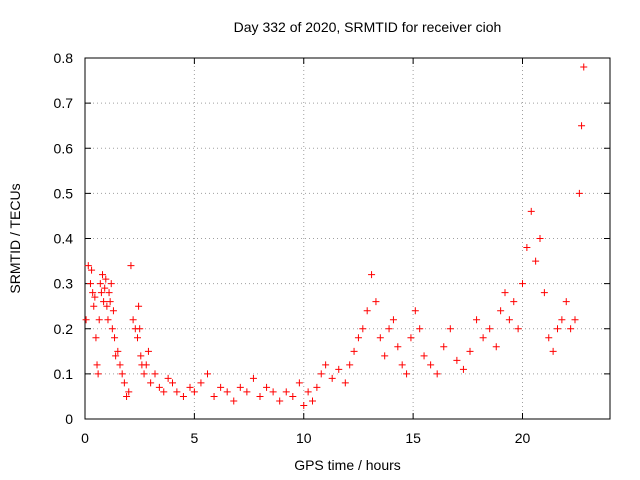 The width and height of the screenshot is (640, 480). What do you see at coordinates (304, 438) in the screenshot?
I see `x-tick-label: 10` at bounding box center [304, 438].